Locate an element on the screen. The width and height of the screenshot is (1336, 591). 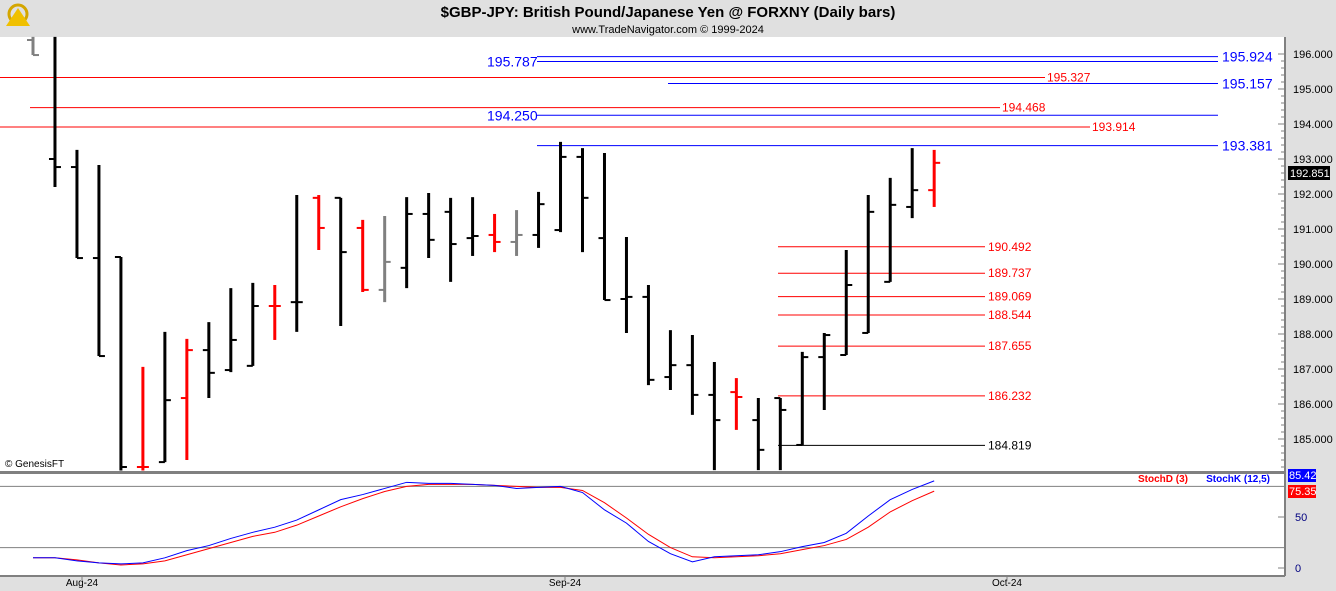
level-label: 193.381 is located at coordinates (1247, 146).